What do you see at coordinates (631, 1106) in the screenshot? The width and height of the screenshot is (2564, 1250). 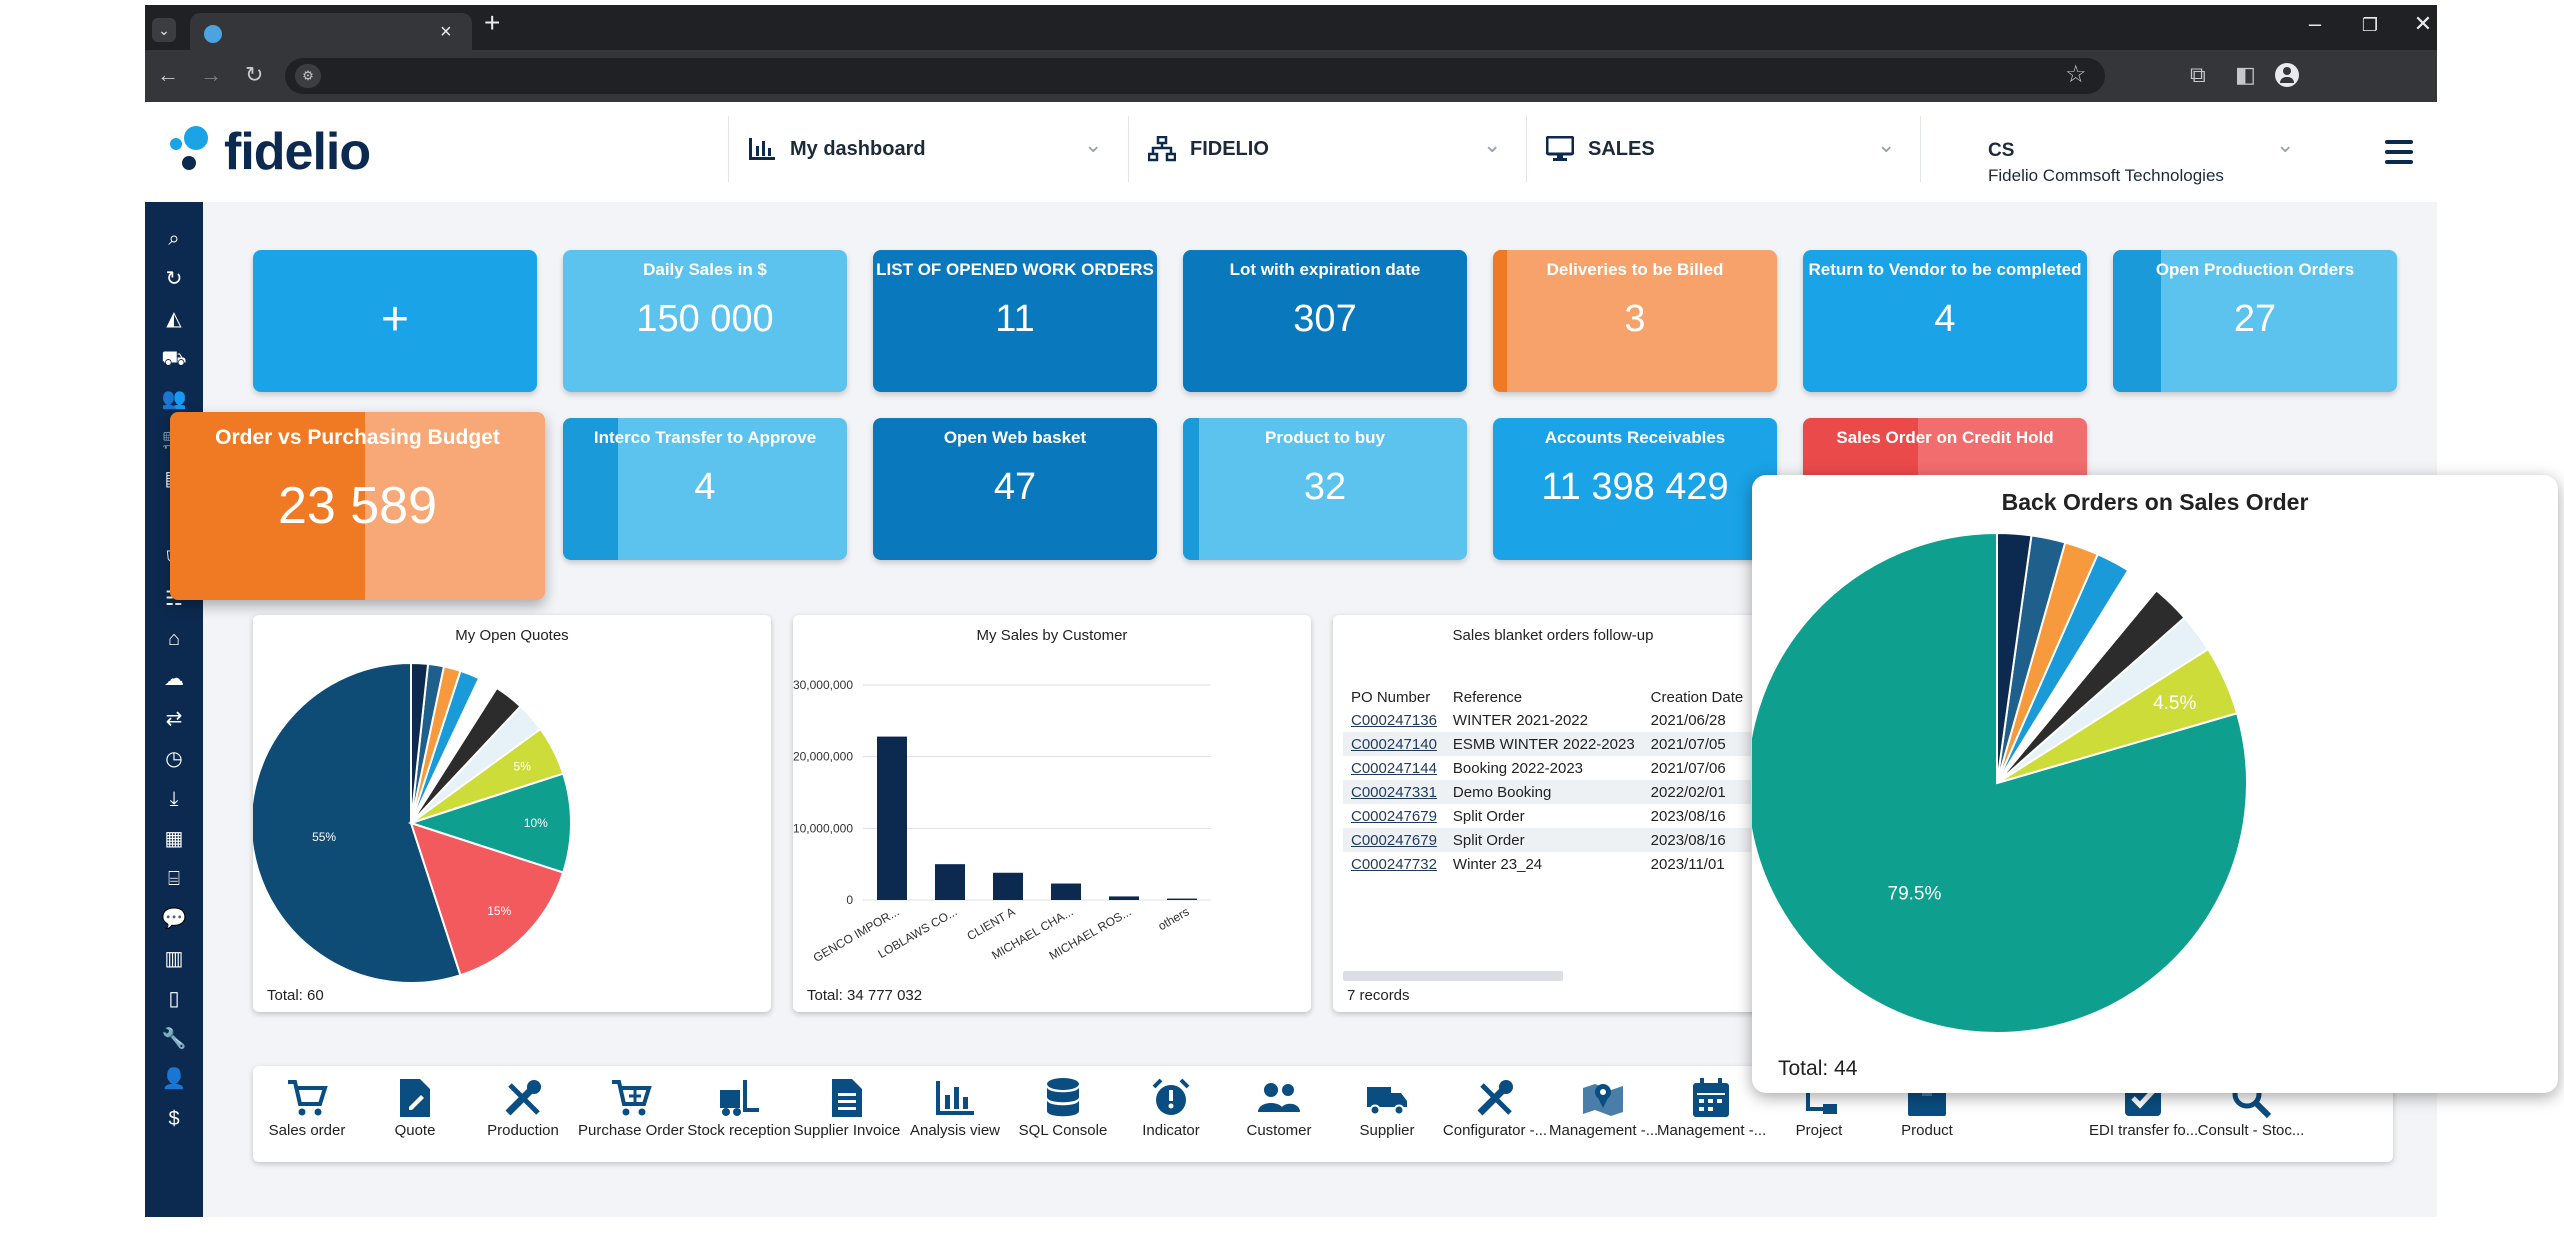 I see `shortcut-purchase-order: Purchase Order` at bounding box center [631, 1106].